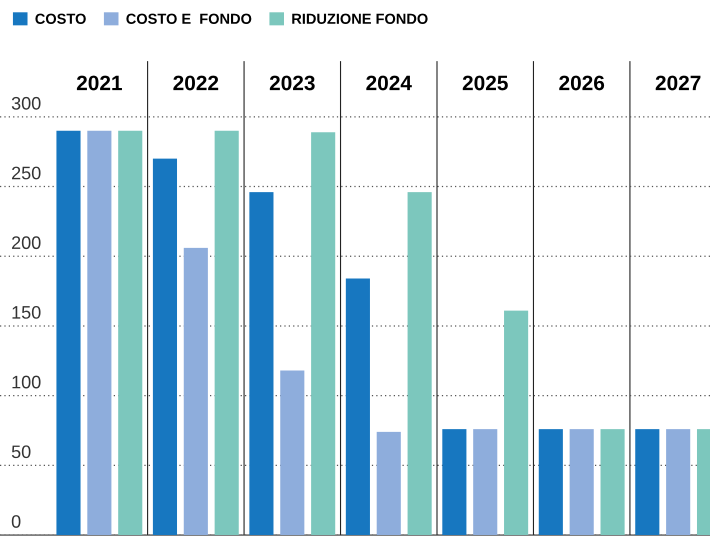  What do you see at coordinates (16, 521) in the screenshot?
I see `y-tick-label: 0` at bounding box center [16, 521].